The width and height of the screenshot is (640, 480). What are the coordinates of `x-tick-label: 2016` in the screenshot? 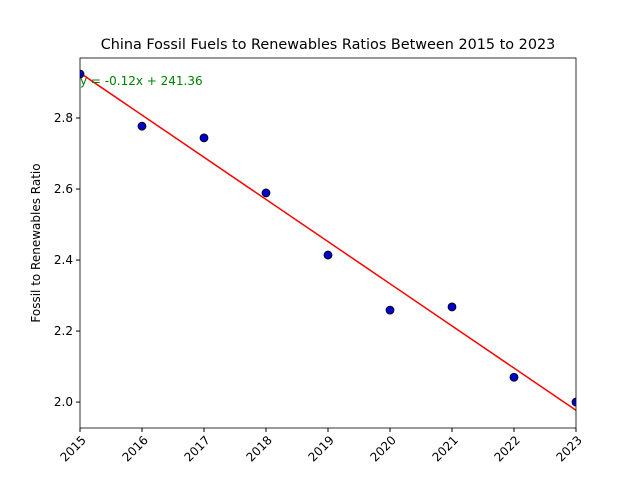 It's located at (134, 448).